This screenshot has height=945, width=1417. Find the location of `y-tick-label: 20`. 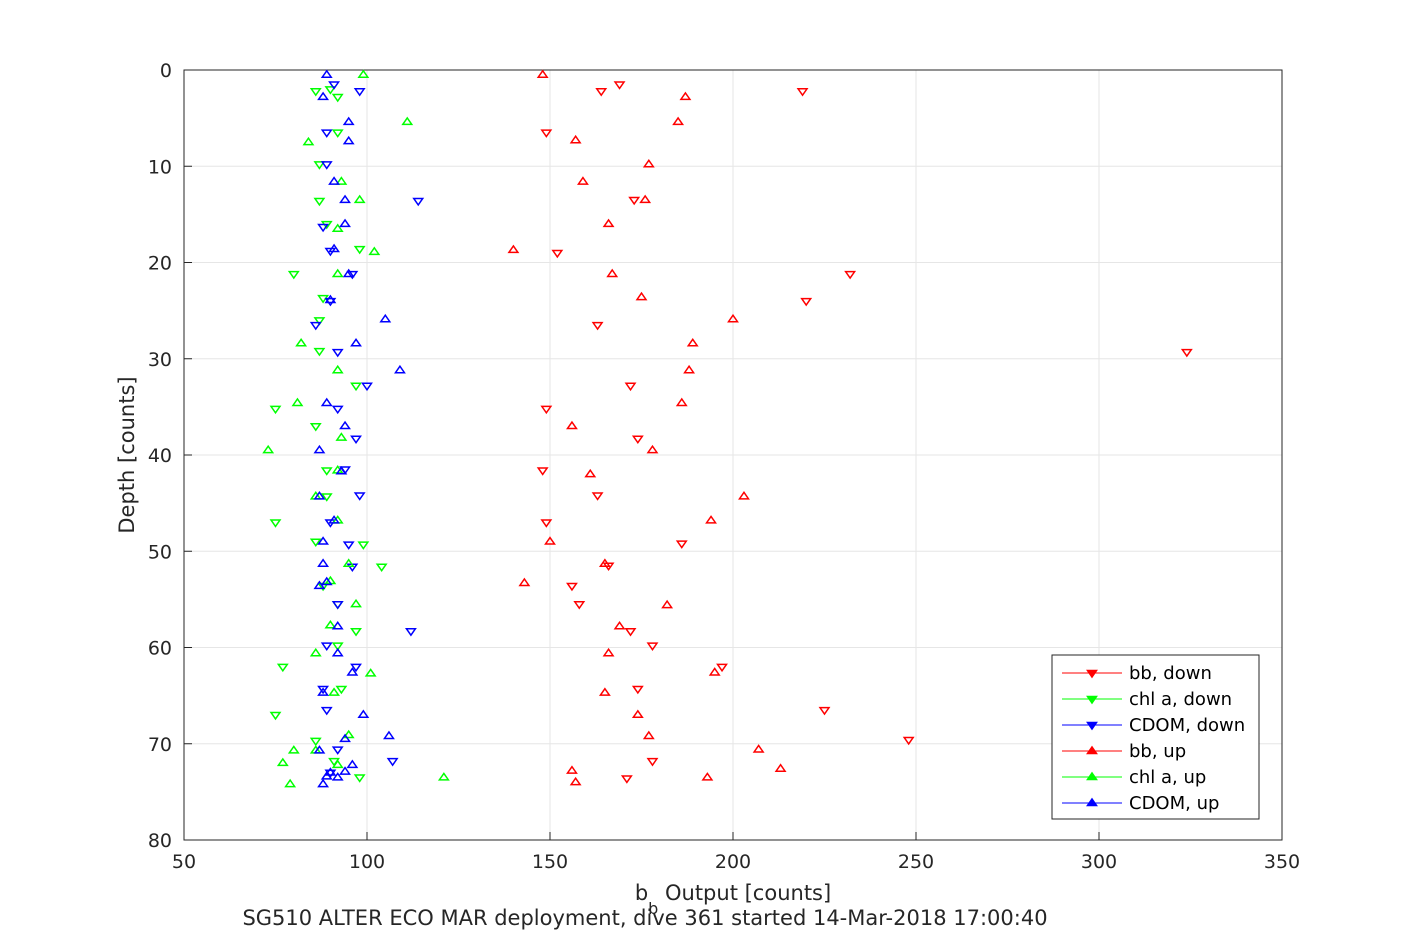

y-tick-label: 20 is located at coordinates (160, 264).